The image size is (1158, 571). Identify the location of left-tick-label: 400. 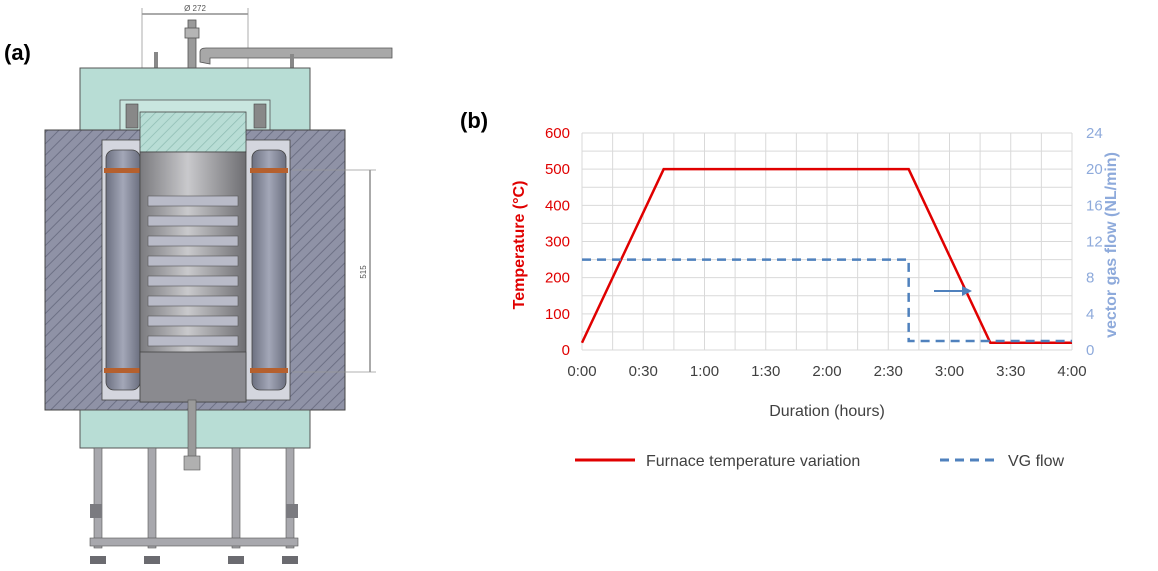
(557, 205).